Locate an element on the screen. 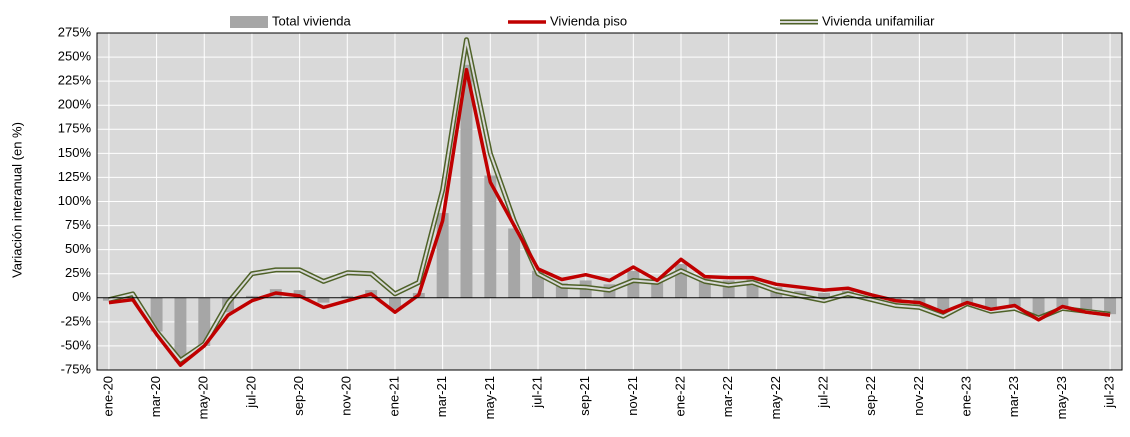 The width and height of the screenshot is (1130, 437). legend-label: Total vivienda is located at coordinates (312, 20).